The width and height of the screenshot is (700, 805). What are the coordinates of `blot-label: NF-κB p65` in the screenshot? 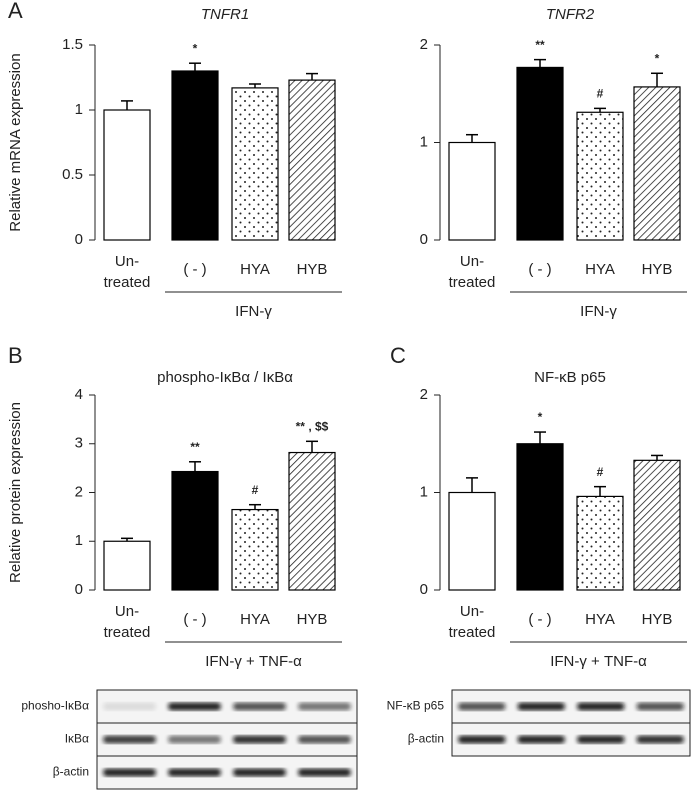 It's located at (416, 706).